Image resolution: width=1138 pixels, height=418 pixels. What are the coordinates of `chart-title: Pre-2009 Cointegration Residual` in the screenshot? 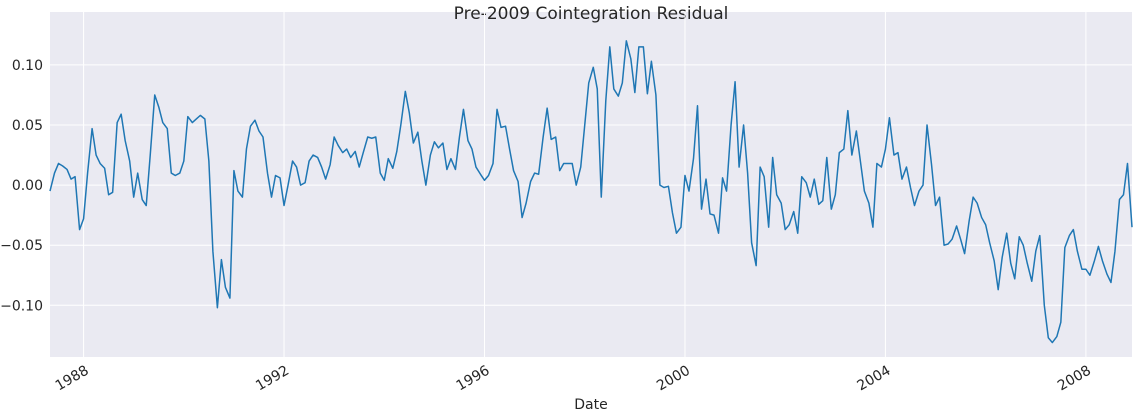 It's located at (591, 14).